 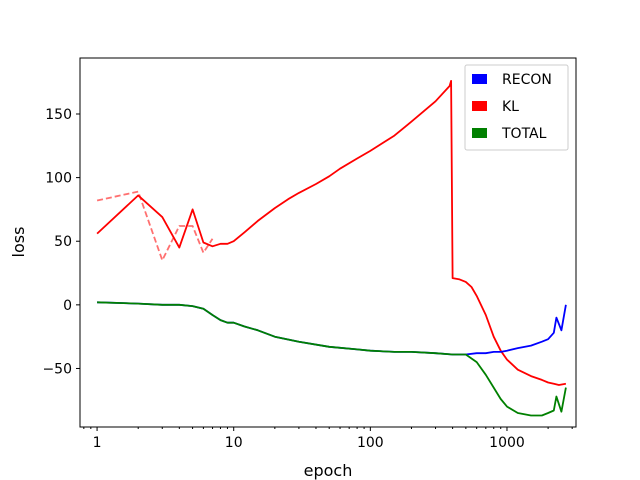 What do you see at coordinates (328, 439) in the screenshot?
I see `x-axis-ticks: 1 10 100 1000` at bounding box center [328, 439].